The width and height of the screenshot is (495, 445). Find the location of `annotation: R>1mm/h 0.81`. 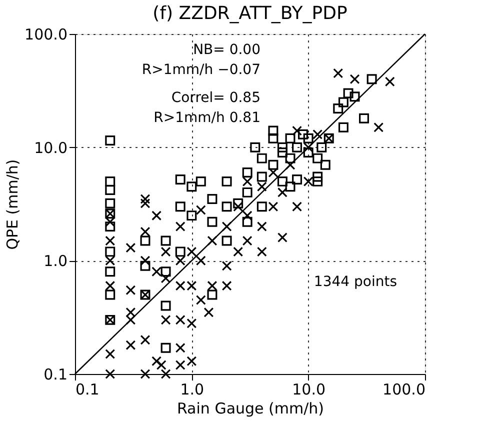

annotation: R>1mm/h 0.81 is located at coordinates (207, 118).